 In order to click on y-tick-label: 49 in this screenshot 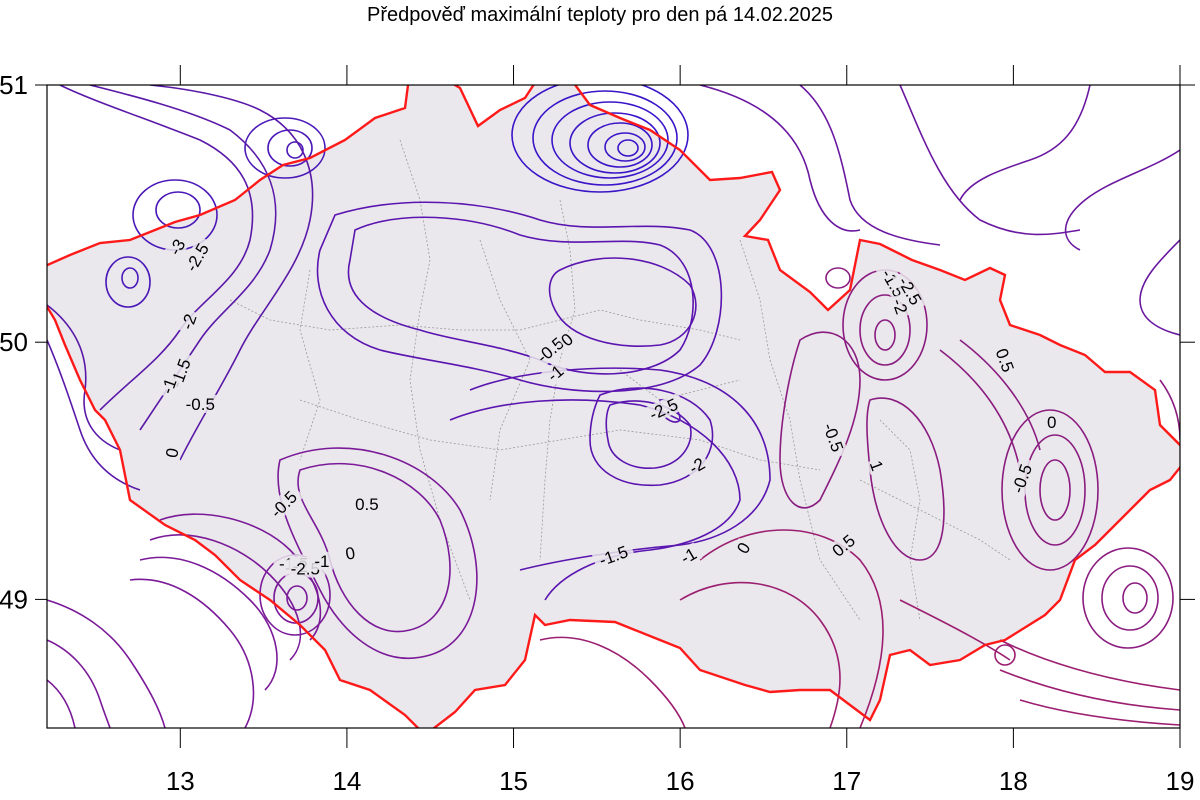, I will do `click(14, 599)`.